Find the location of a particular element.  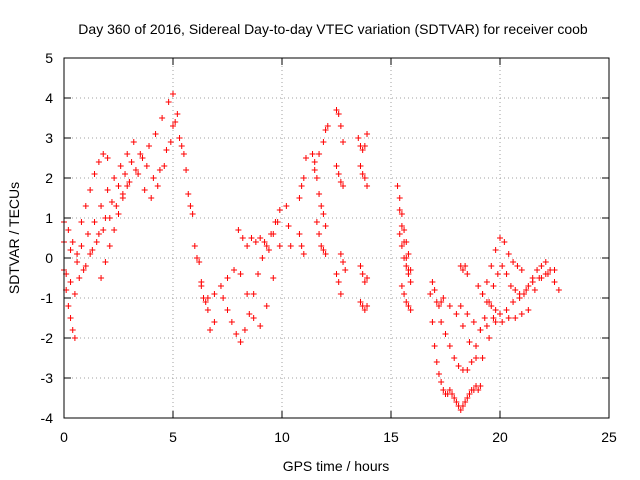

series-s19 is located at coordinates (343, 262).